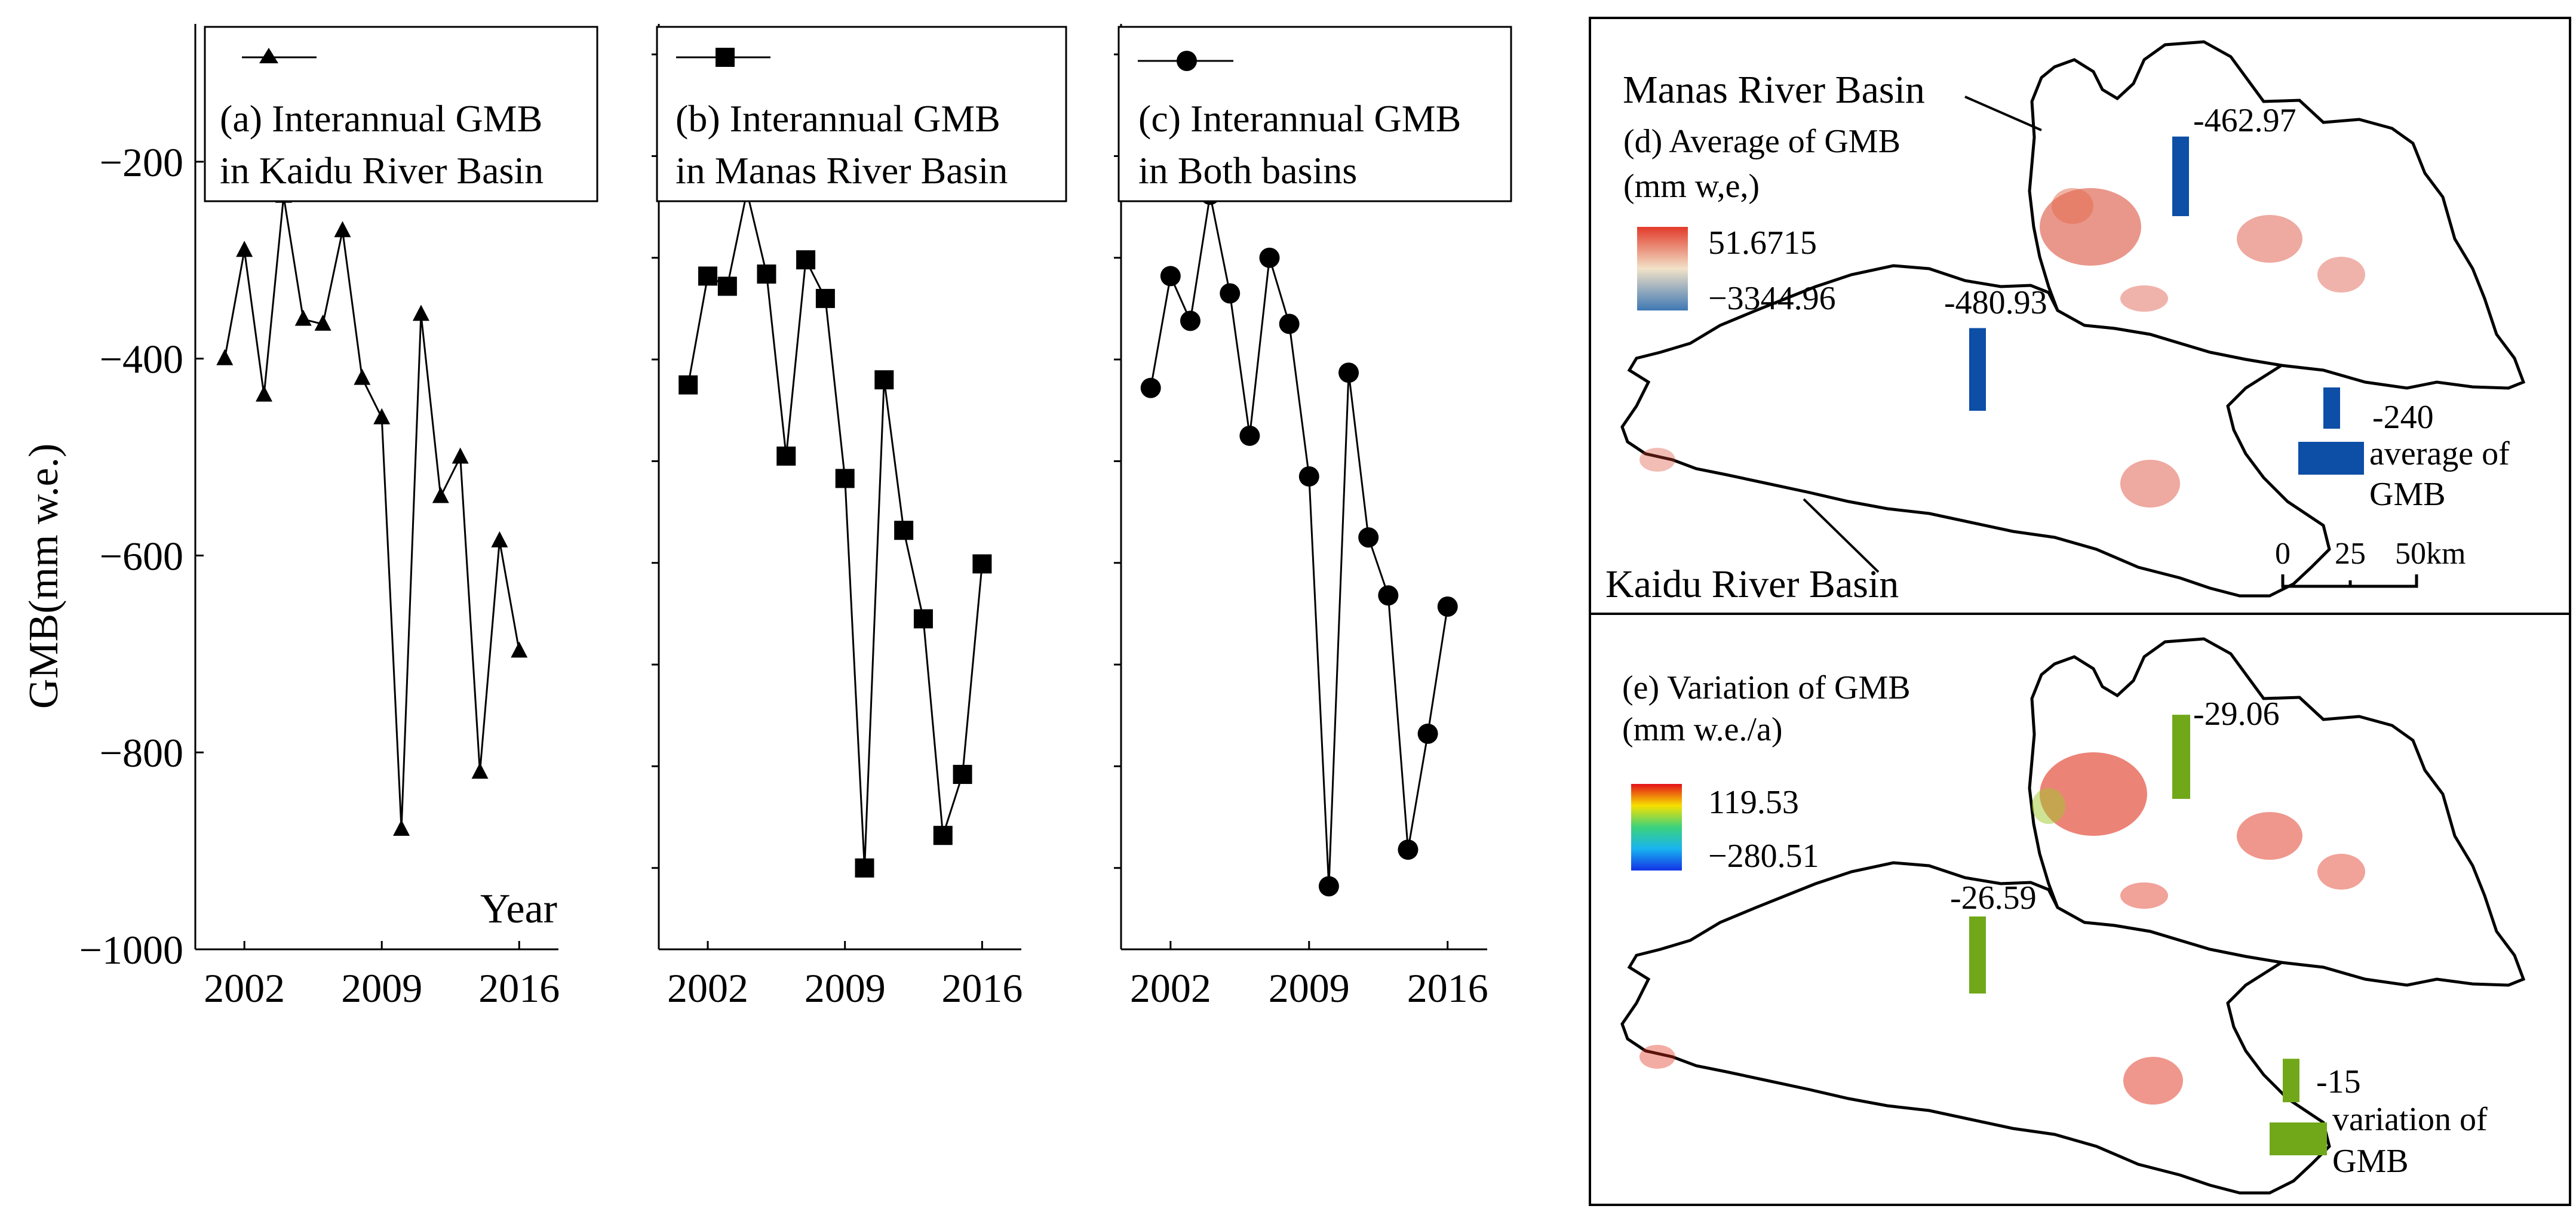 The image size is (2576, 1218). What do you see at coordinates (381, 988) in the screenshot?
I see `chart-a-x-tick-label: 2009` at bounding box center [381, 988].